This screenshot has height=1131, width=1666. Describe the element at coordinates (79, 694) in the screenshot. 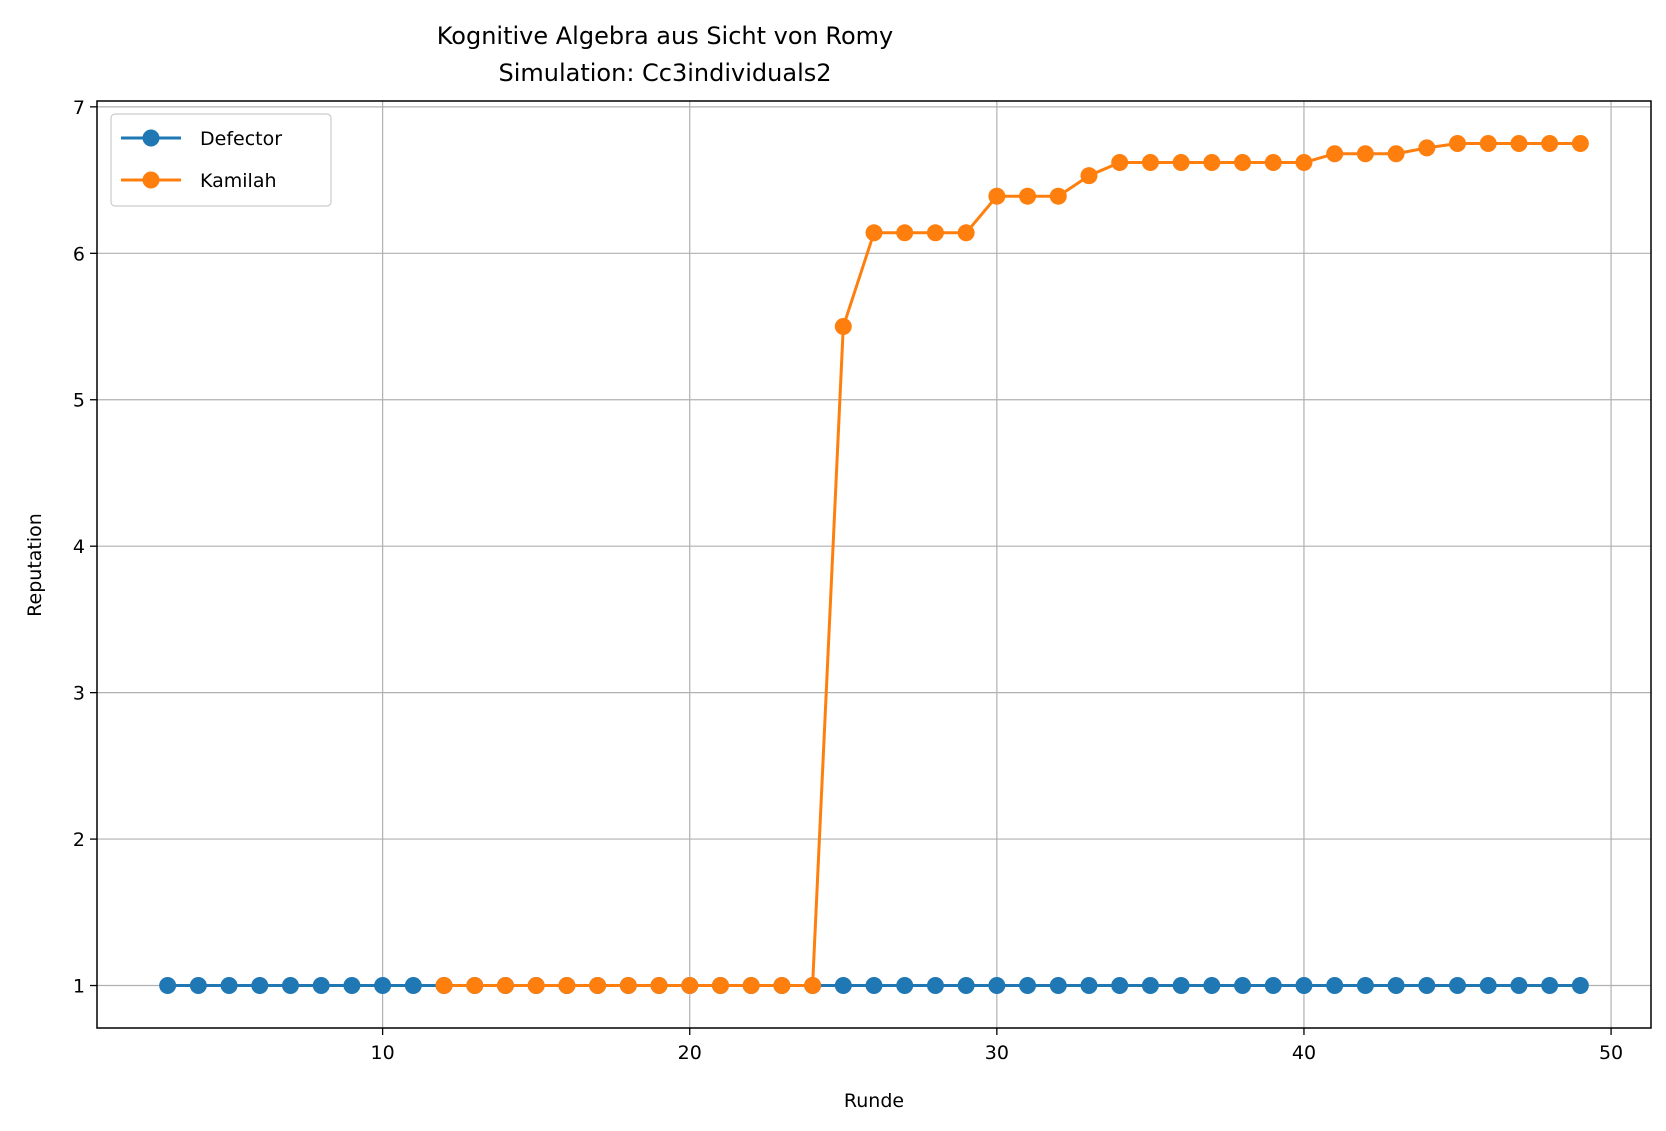

I see `y-tick-label-3: 3` at that location.